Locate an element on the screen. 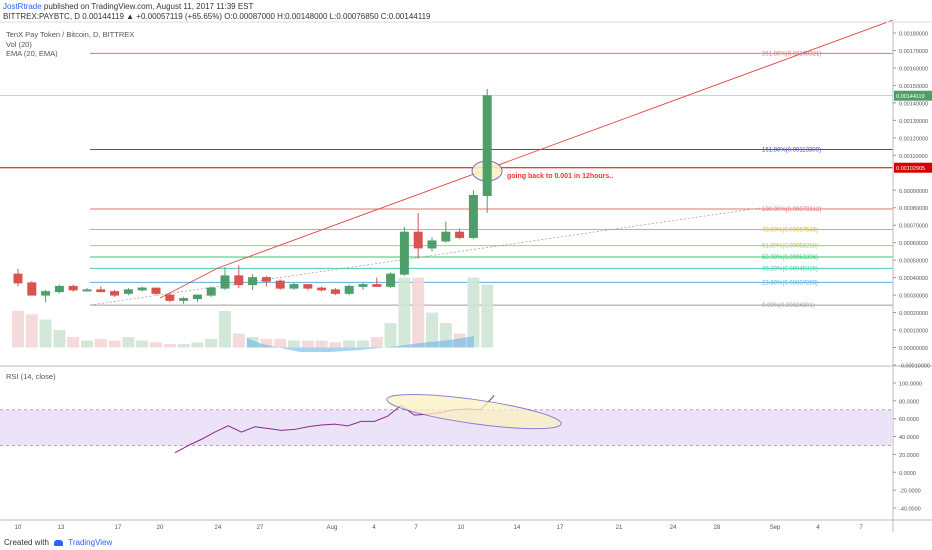 The width and height of the screenshot is (932, 550). annotation-text: going back to 0.001 in 12hours.. is located at coordinates (560, 176).